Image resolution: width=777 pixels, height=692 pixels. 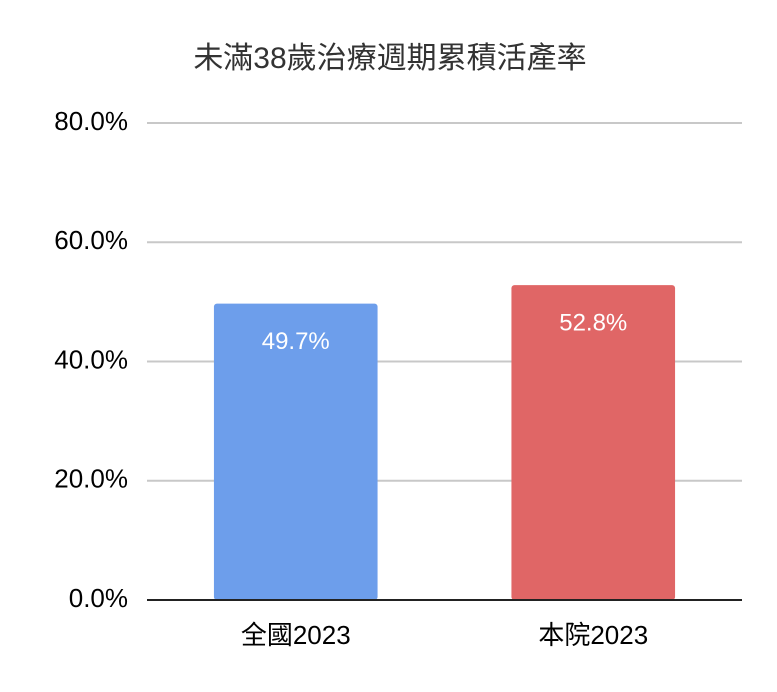 What do you see at coordinates (91, 121) in the screenshot?
I see `y-tick-label: 80.0%` at bounding box center [91, 121].